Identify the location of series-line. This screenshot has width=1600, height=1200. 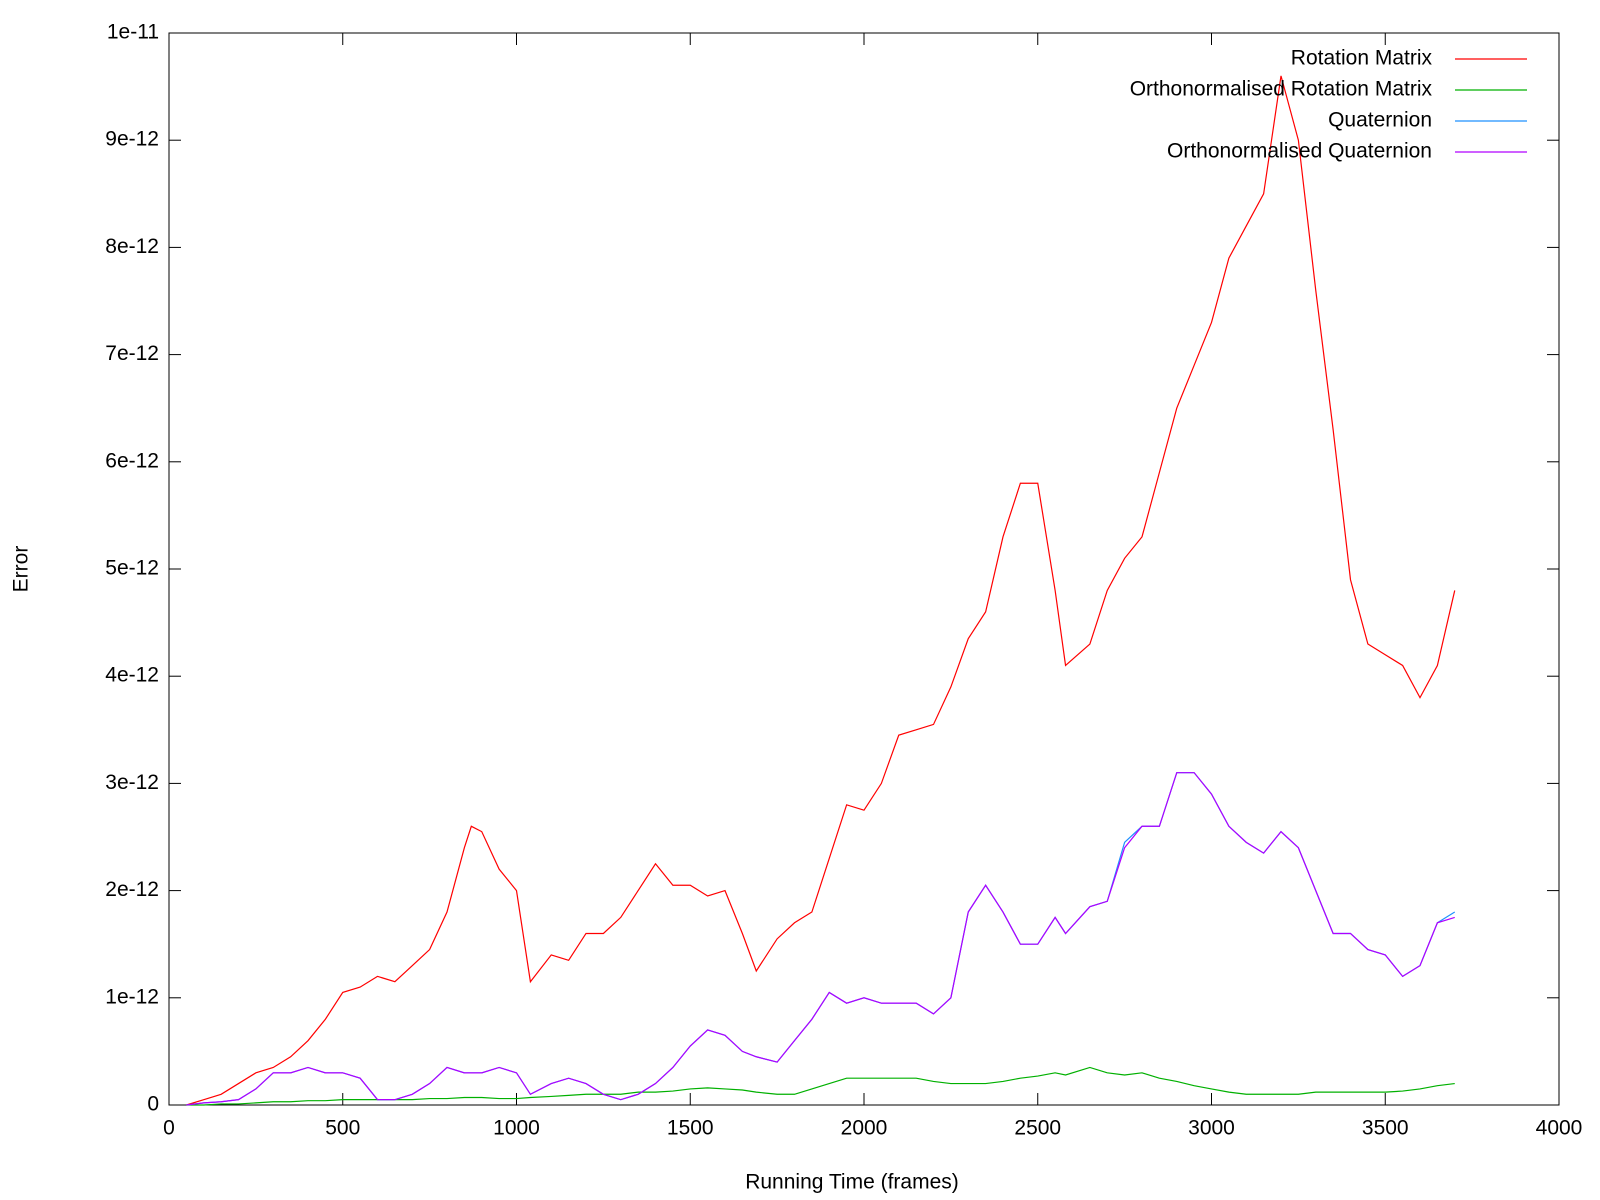
(820, 1086).